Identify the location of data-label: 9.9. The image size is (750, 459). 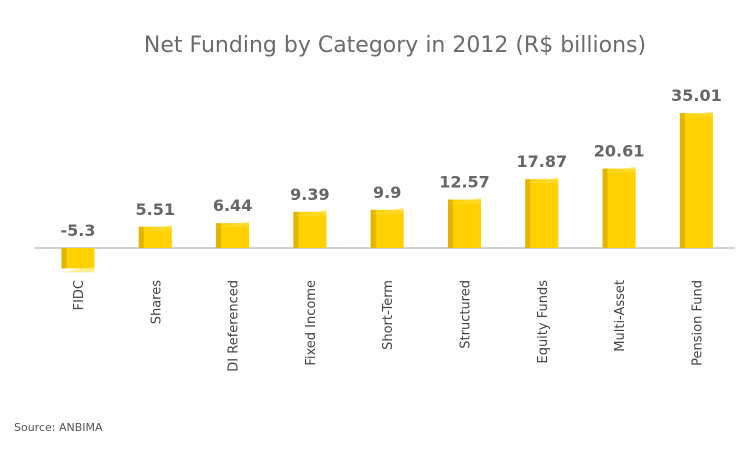
(387, 192).